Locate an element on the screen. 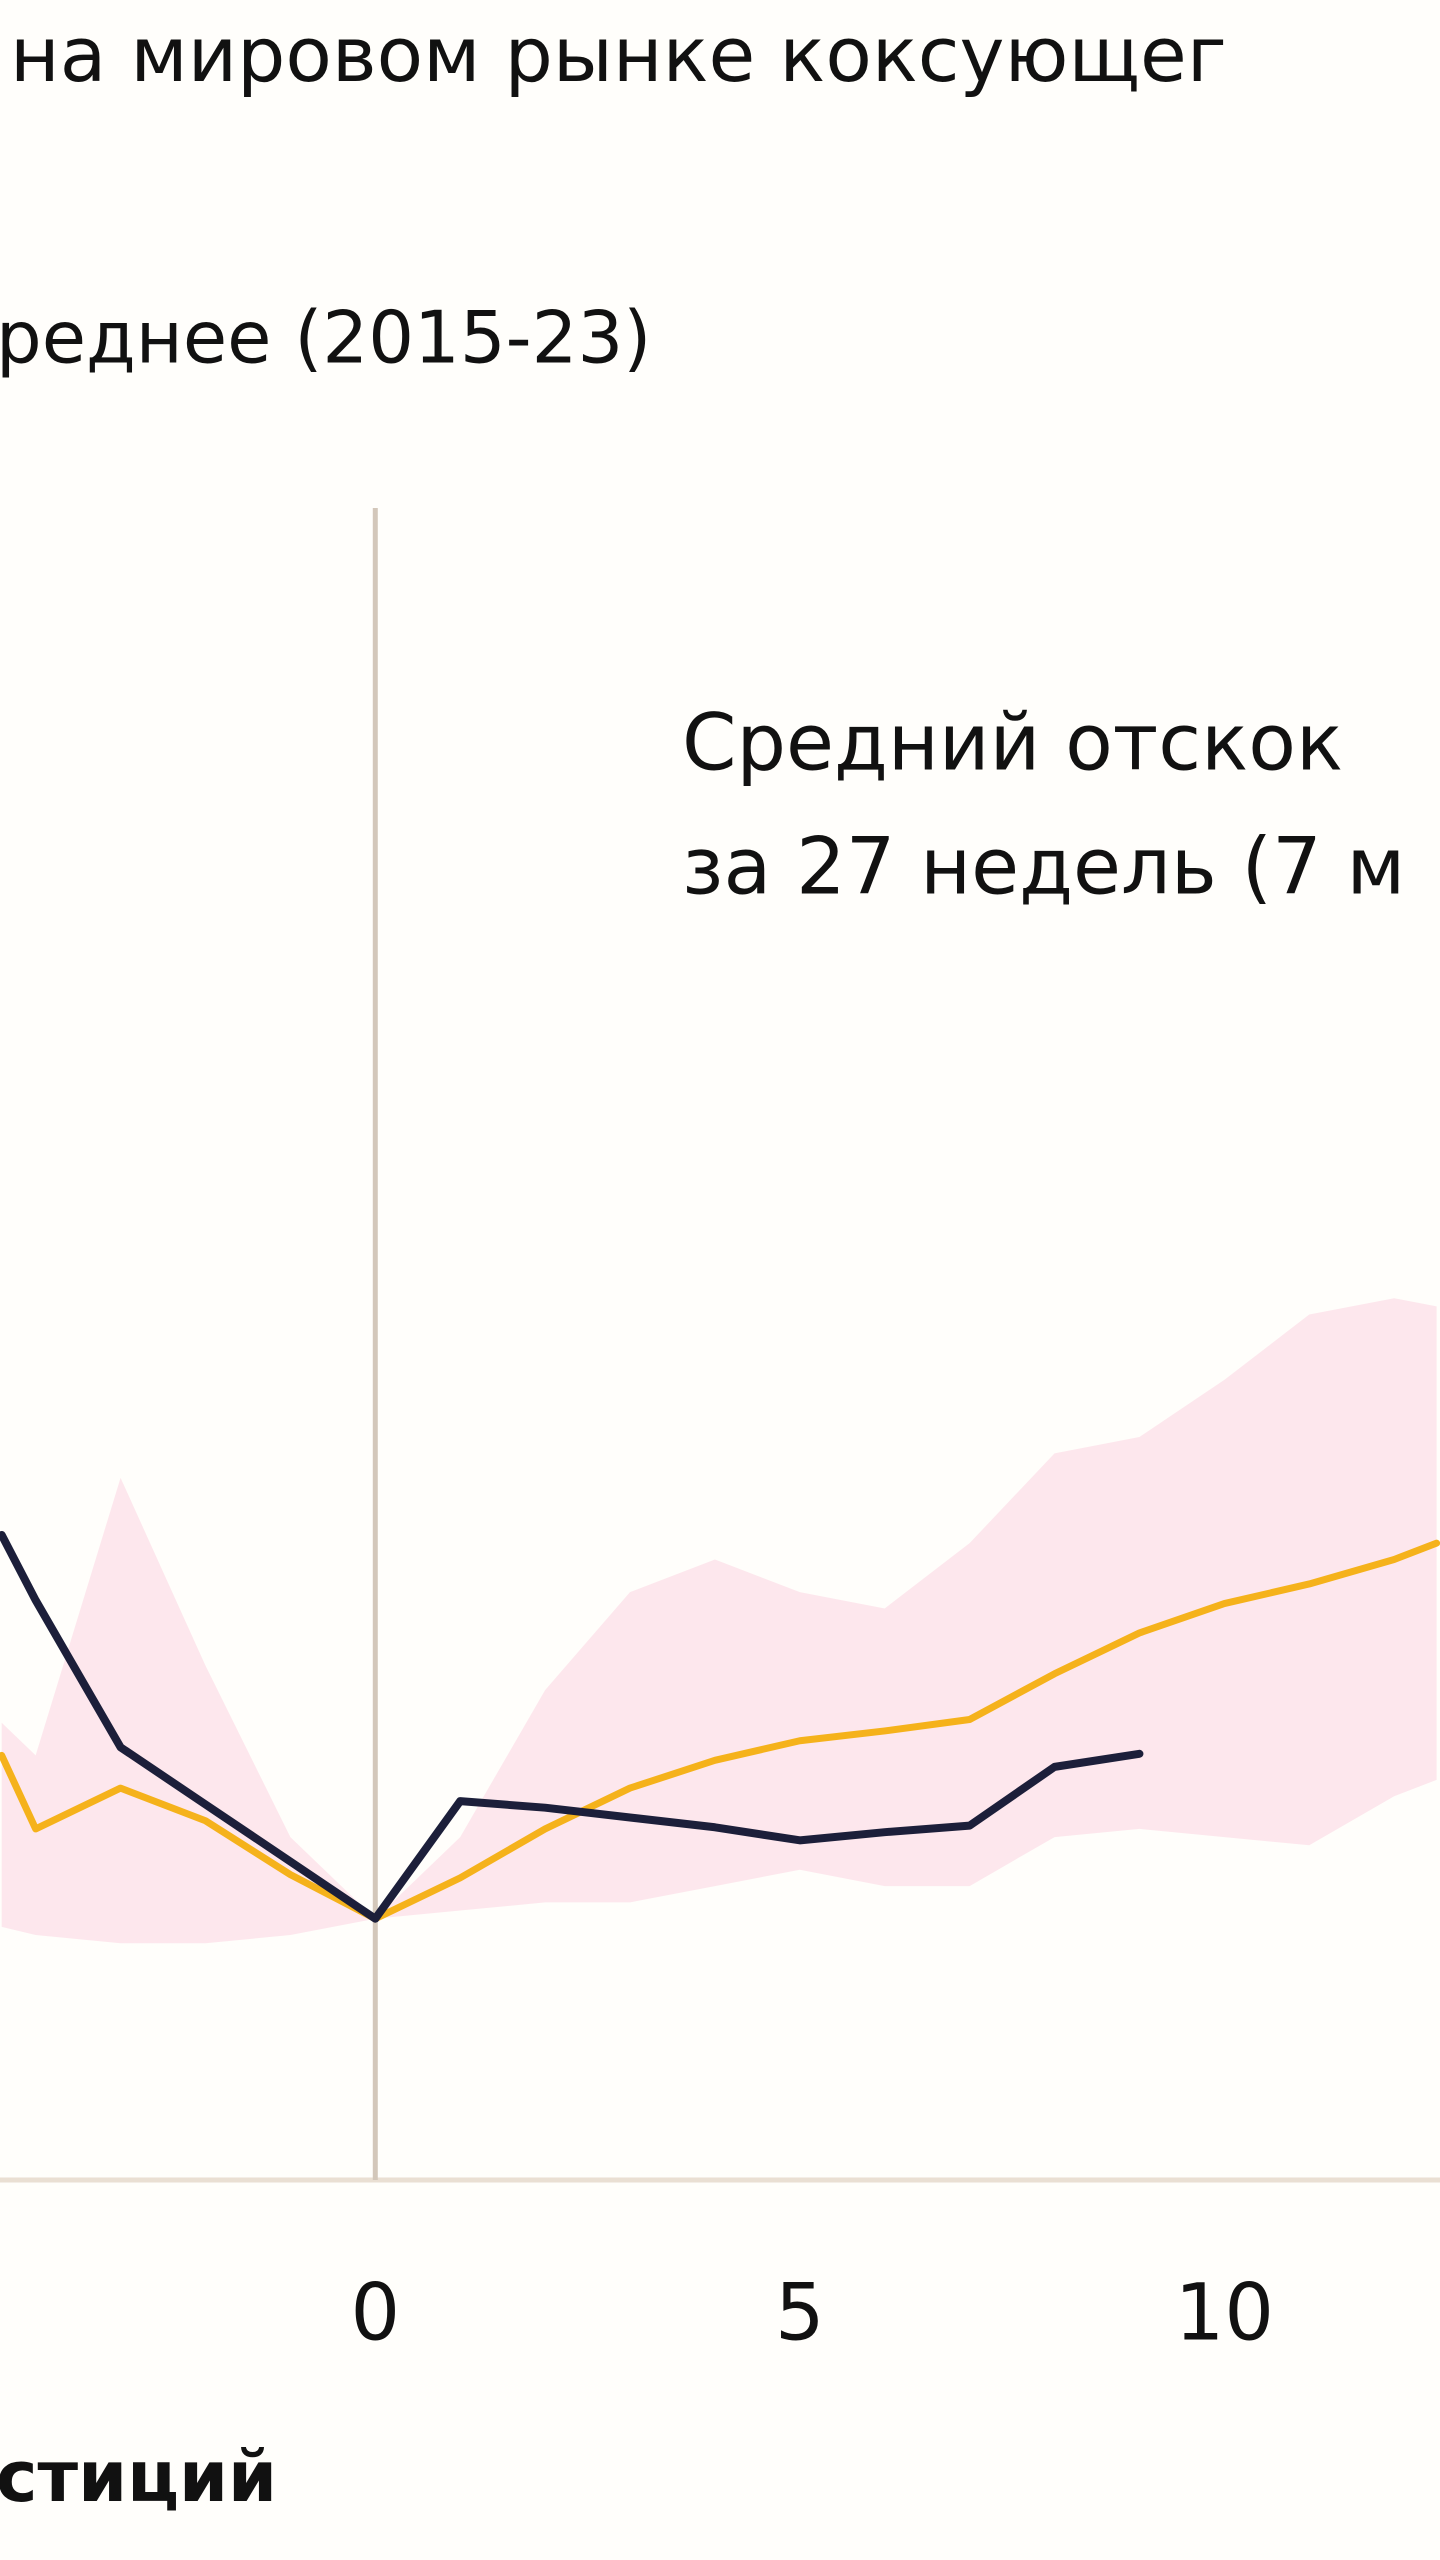 The image size is (1440, 2560). chart-title: на мировом рынке коксующег is located at coordinates (618, 54).